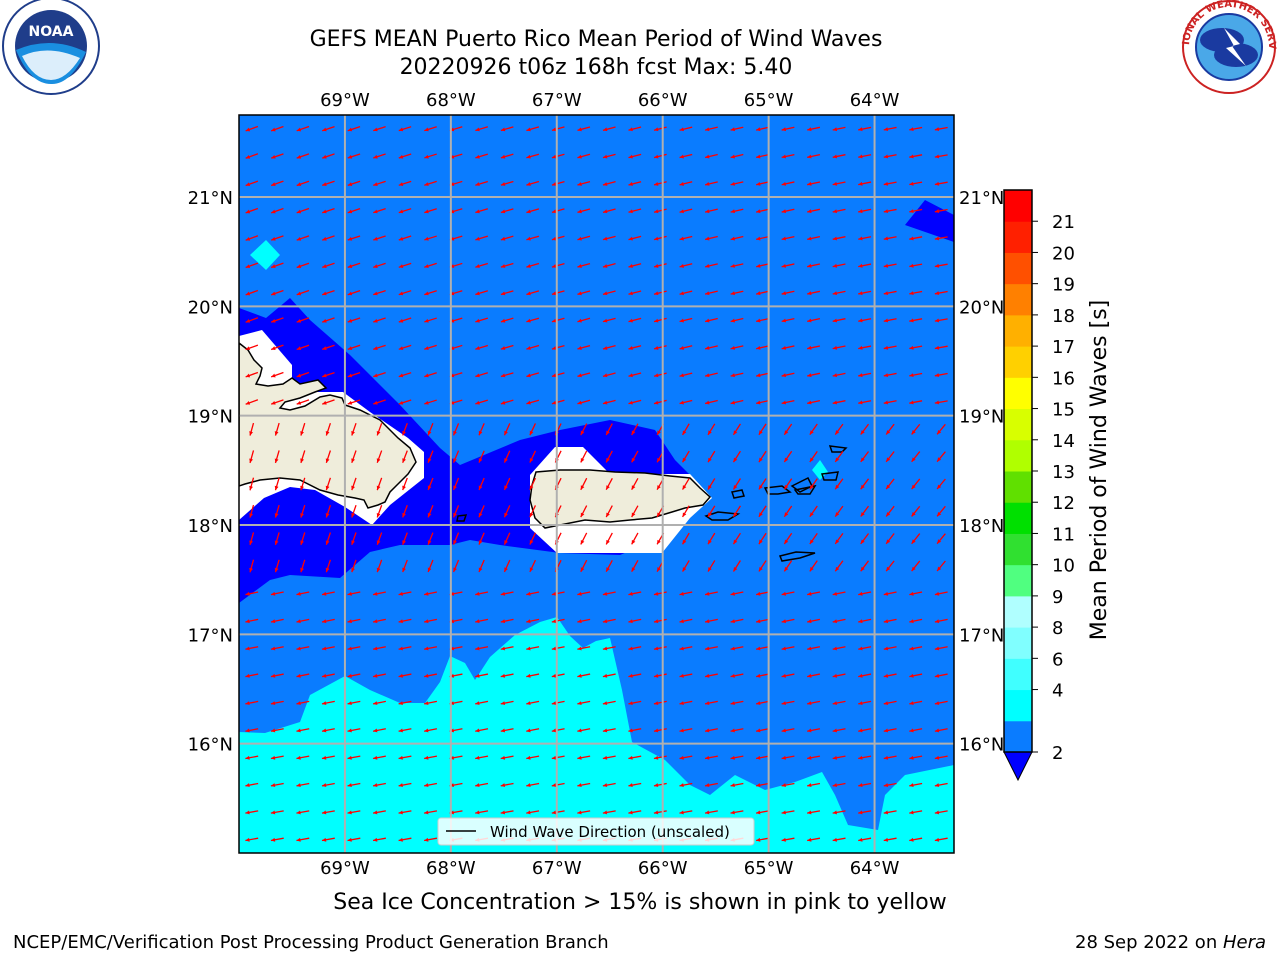 The image size is (1280, 960). What do you see at coordinates (557, 100) in the screenshot?
I see `lon-tick-label: 67°W` at bounding box center [557, 100].